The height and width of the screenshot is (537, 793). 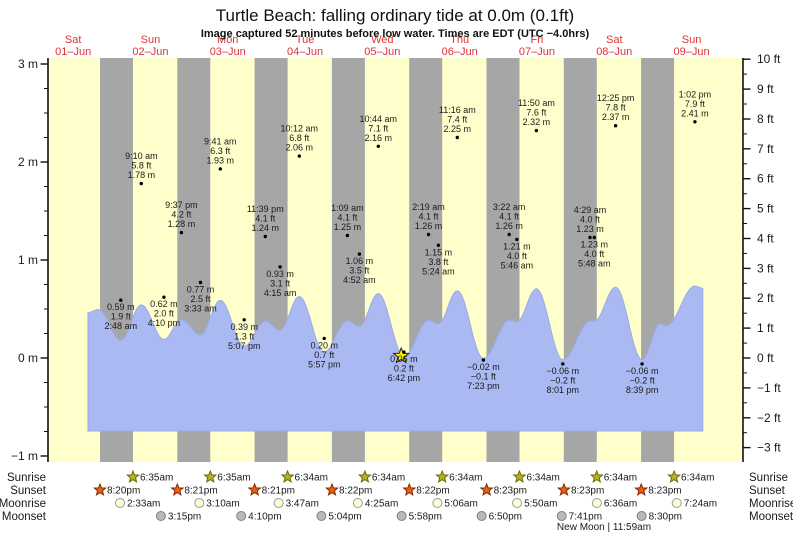 I want to click on low-tide-annotation: −0.02 m, so click(x=483, y=367).